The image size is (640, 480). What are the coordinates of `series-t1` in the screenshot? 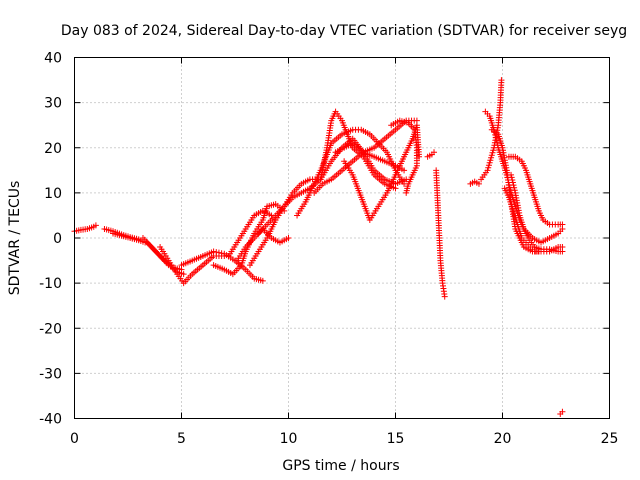 It's located at (85, 228).